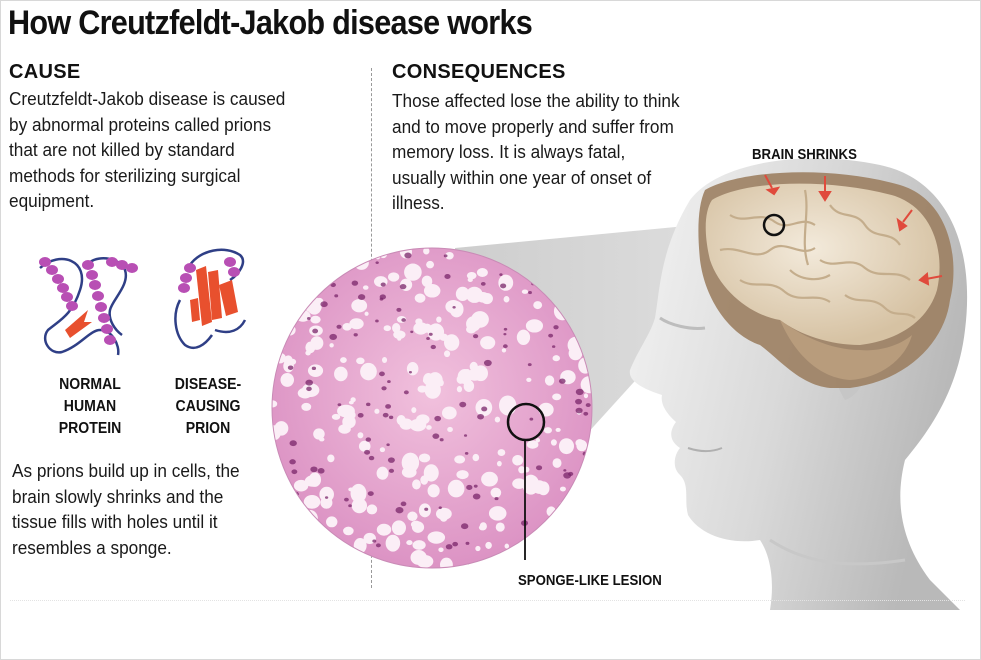 Image resolution: width=981 pixels, height=660 pixels. I want to click on cause-heading: CAUSE, so click(45, 72).